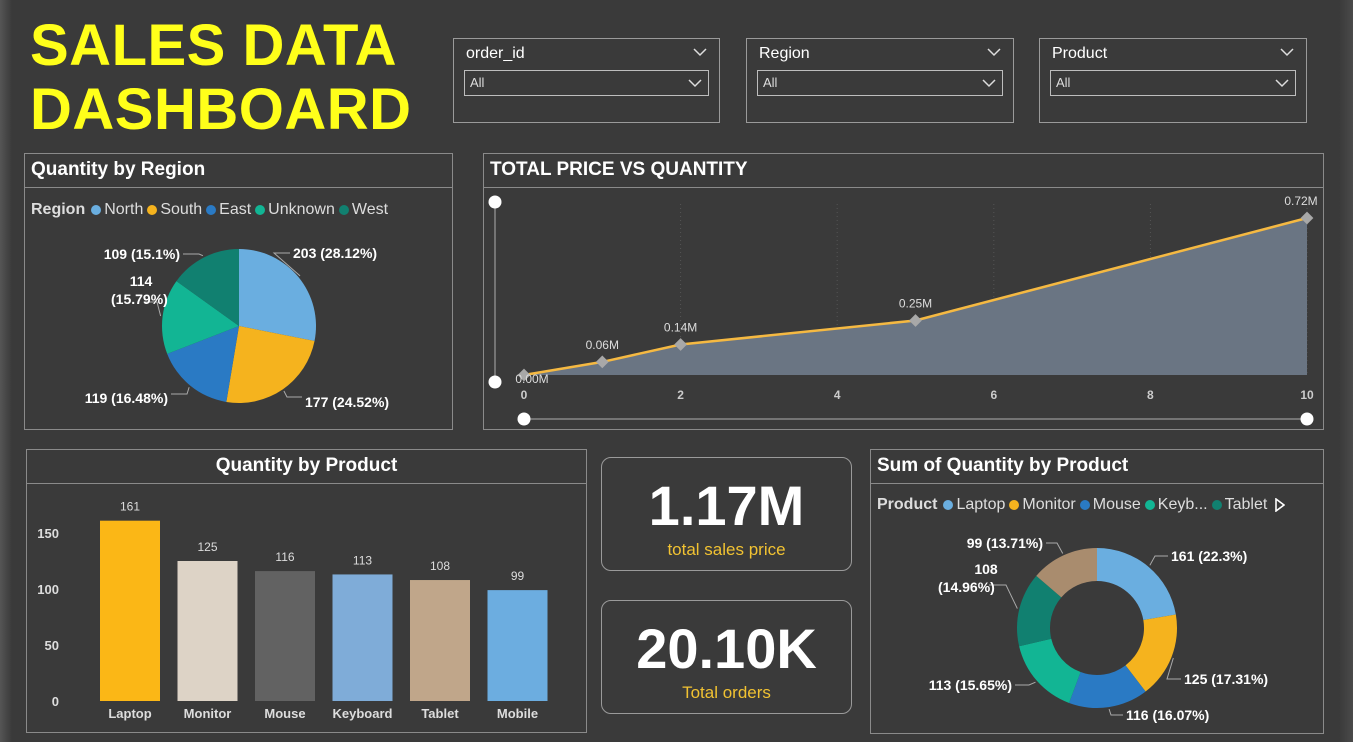 The width and height of the screenshot is (1353, 742). I want to click on panel-title: Sum of Quantity by Product, so click(1097, 467).